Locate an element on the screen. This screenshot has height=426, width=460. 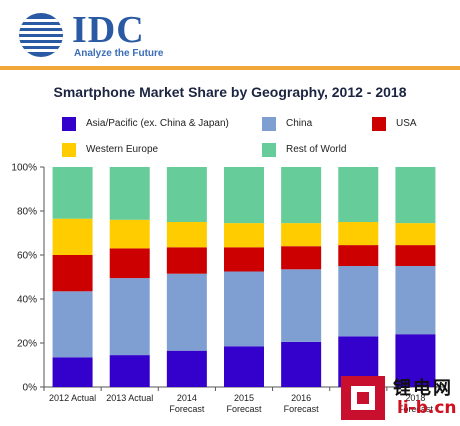
x-tick-label-line: 2012 Actual is located at coordinates (72, 398).